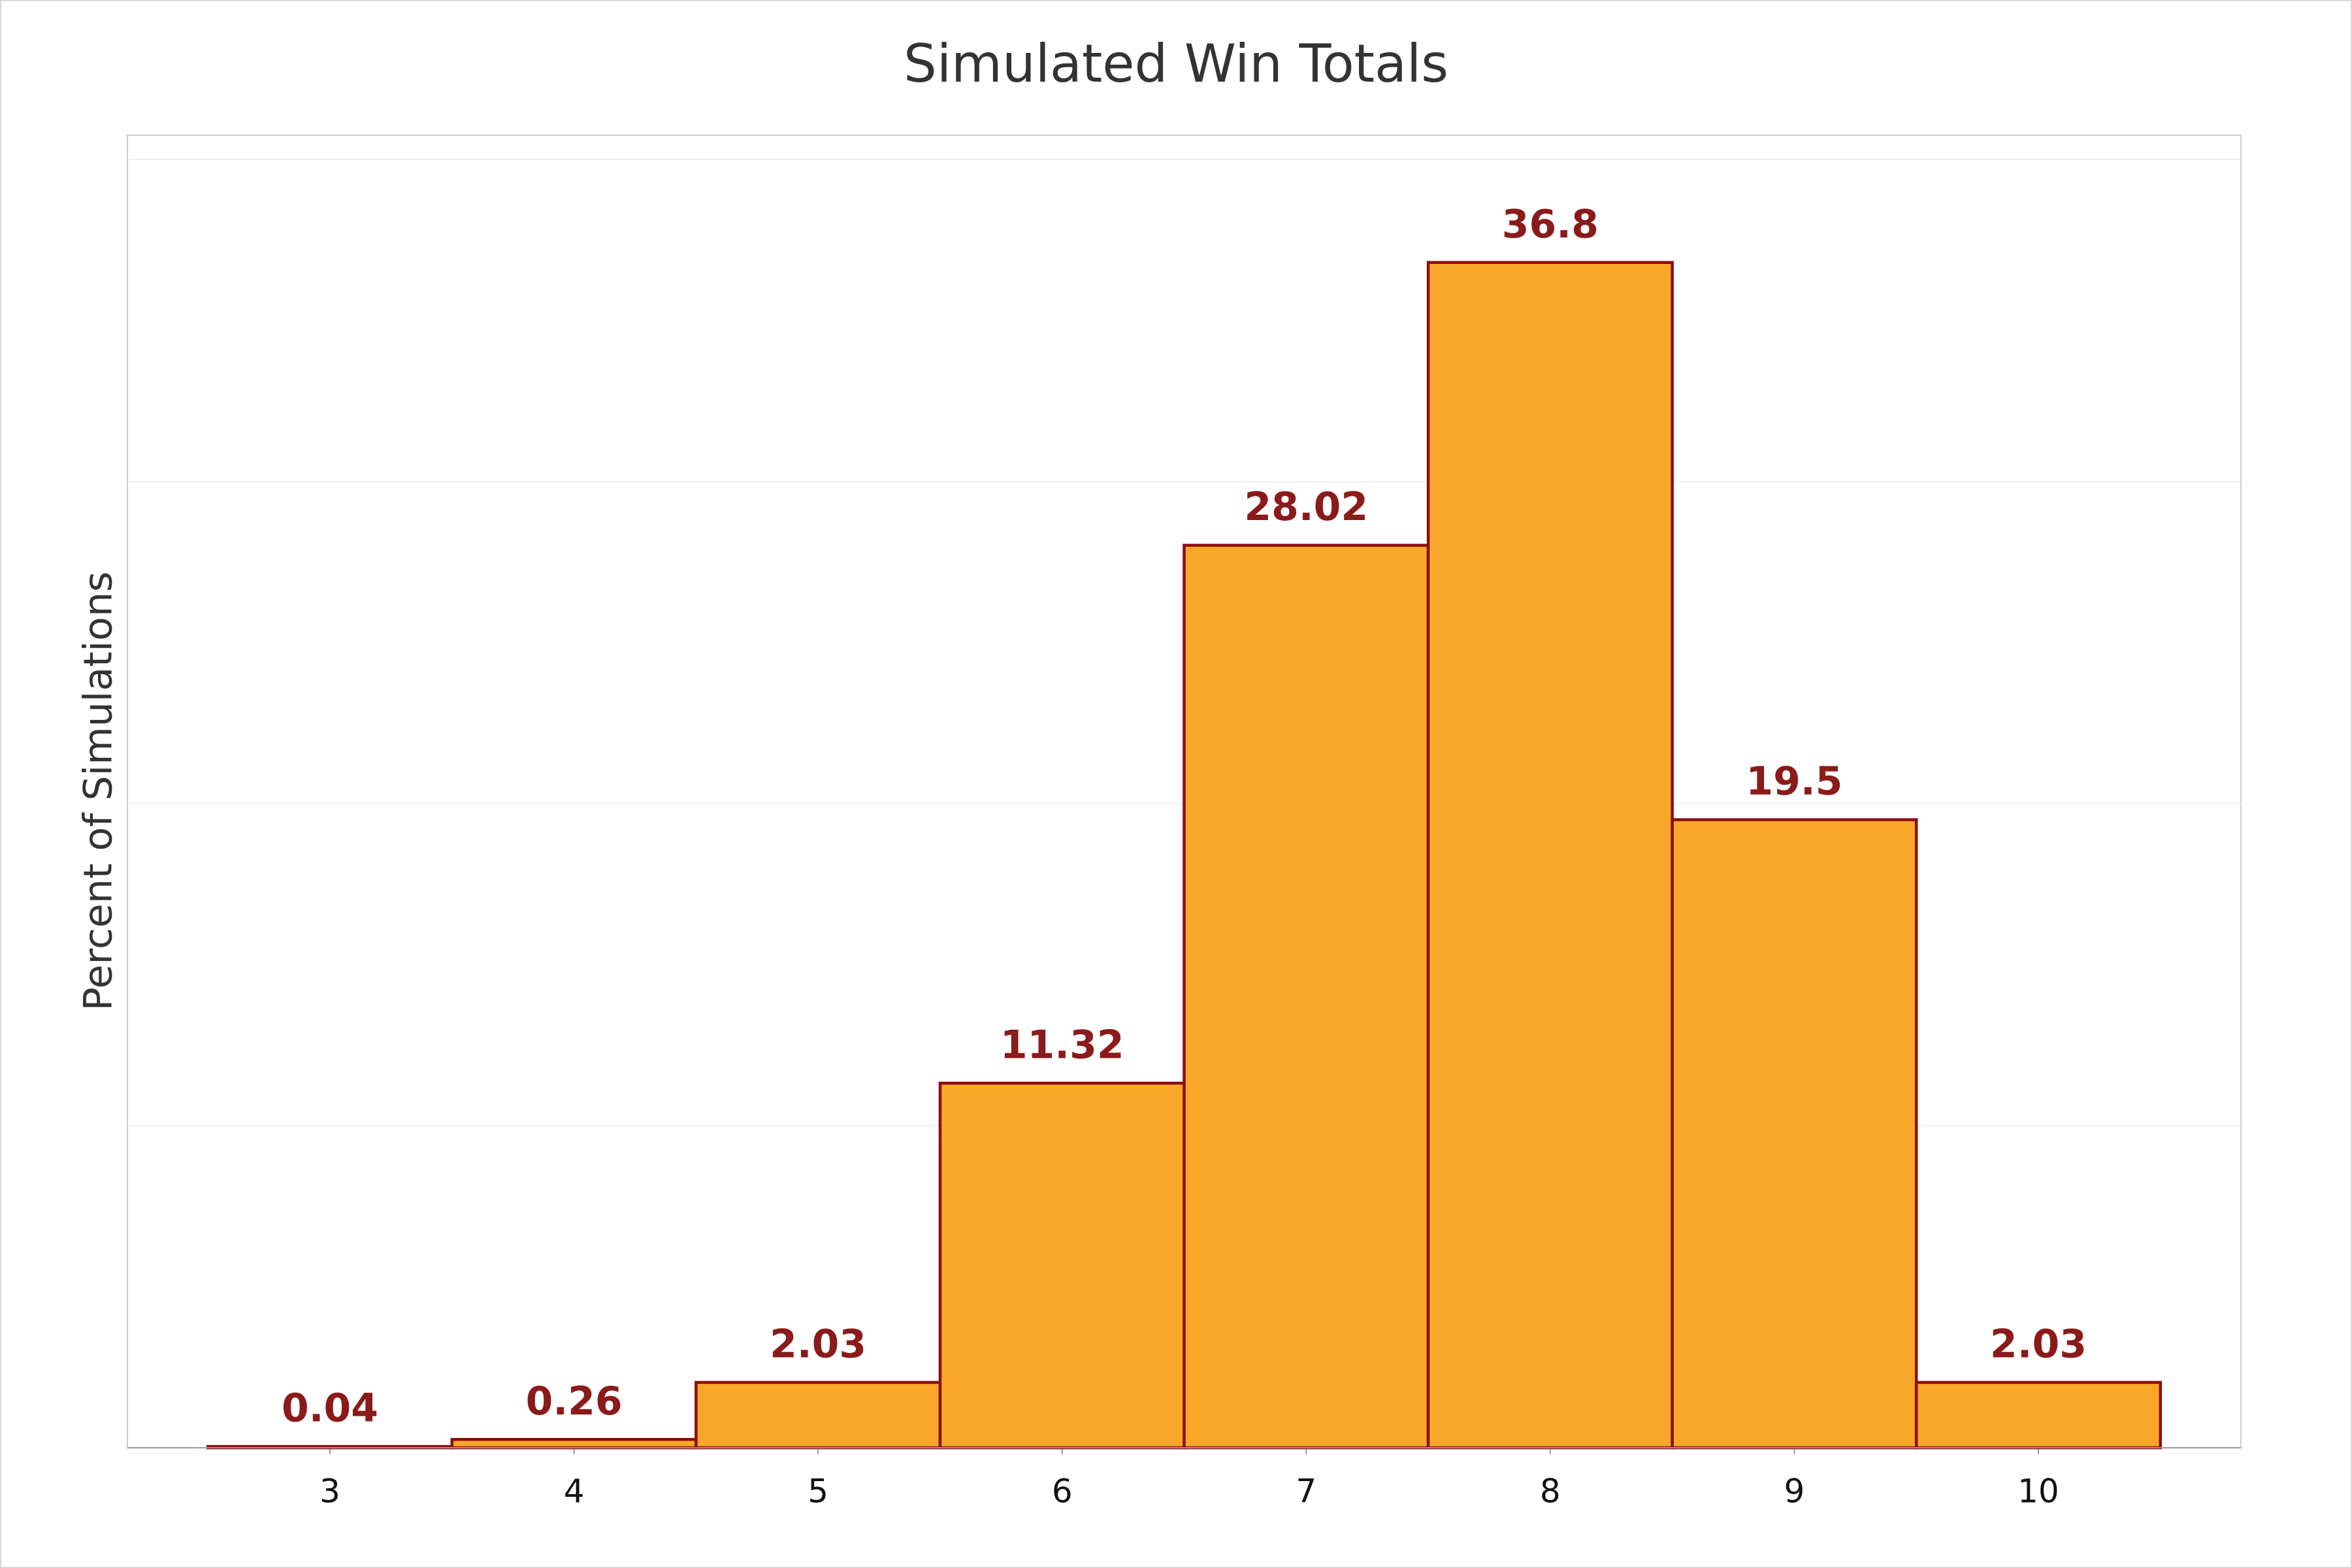 This screenshot has height=1568, width=2352. What do you see at coordinates (1550, 224) in the screenshot?
I see `value-label: 36.8` at bounding box center [1550, 224].